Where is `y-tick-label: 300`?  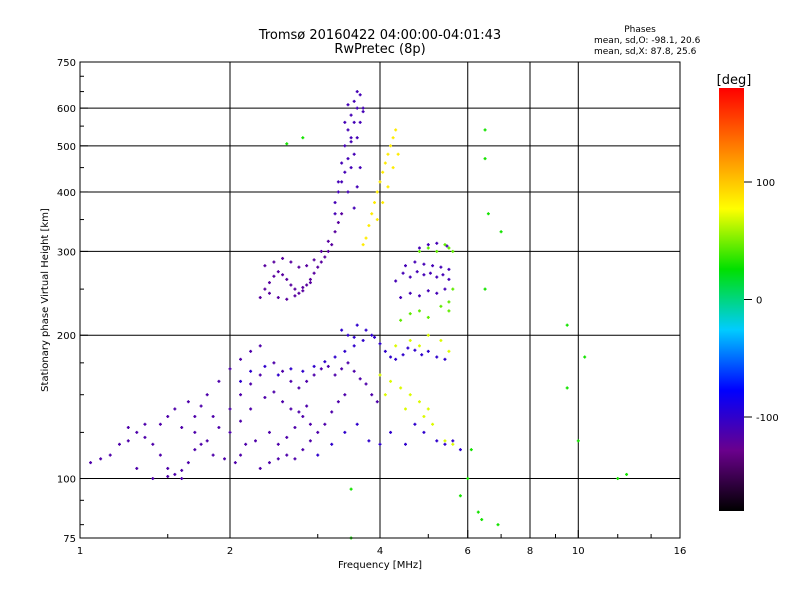
y-tick-label: 300 is located at coordinates (66, 252).